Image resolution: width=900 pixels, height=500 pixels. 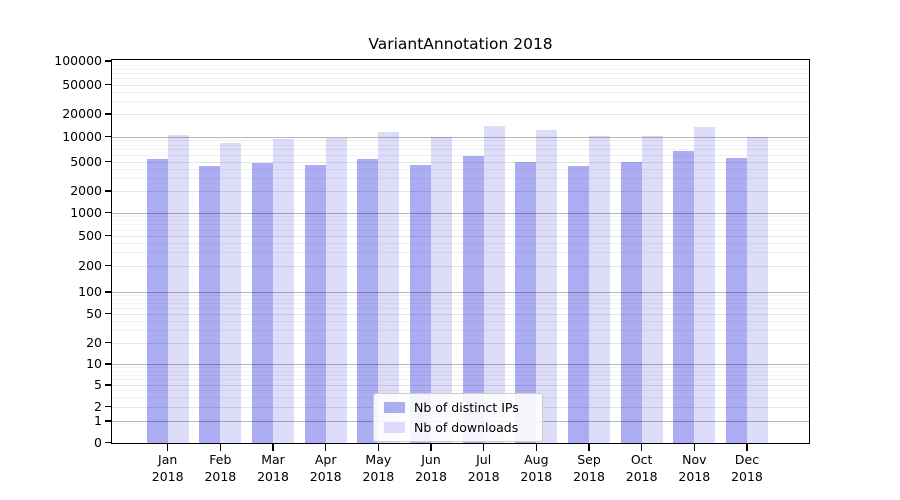 I want to click on x-tick-label: May 2018, so click(x=378, y=468).